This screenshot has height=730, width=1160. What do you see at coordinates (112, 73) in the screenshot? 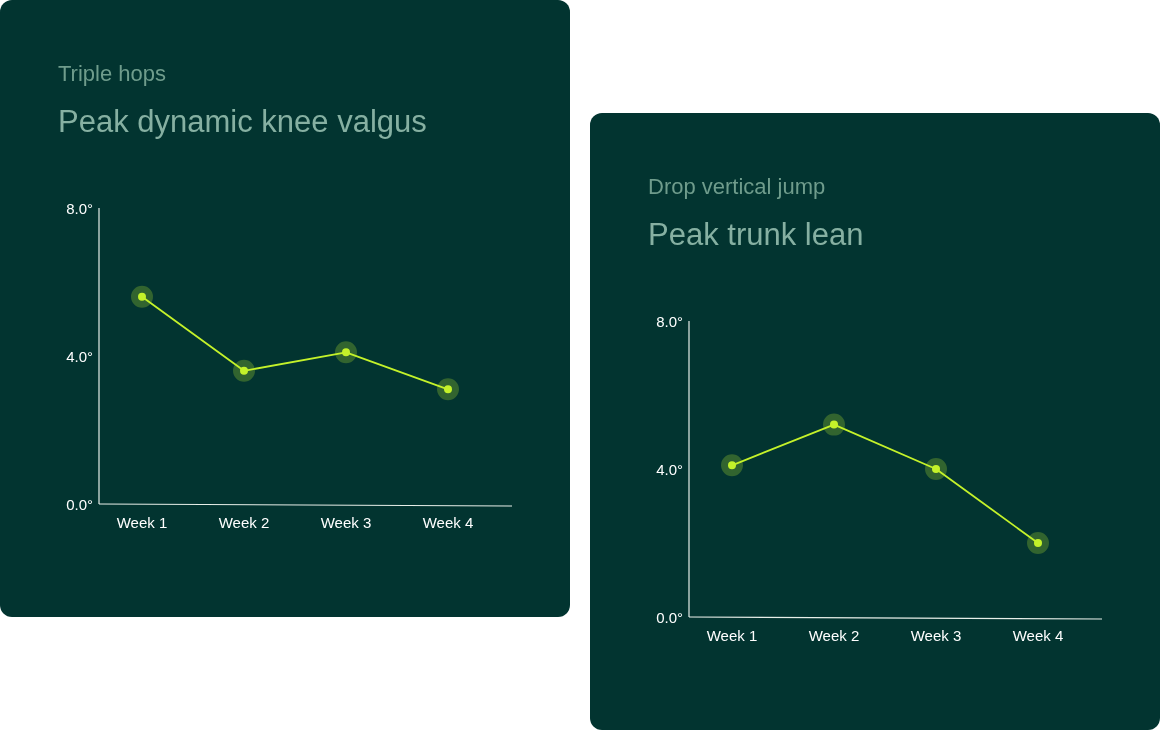
I see `chart-subtitle: Triple hops` at bounding box center [112, 73].